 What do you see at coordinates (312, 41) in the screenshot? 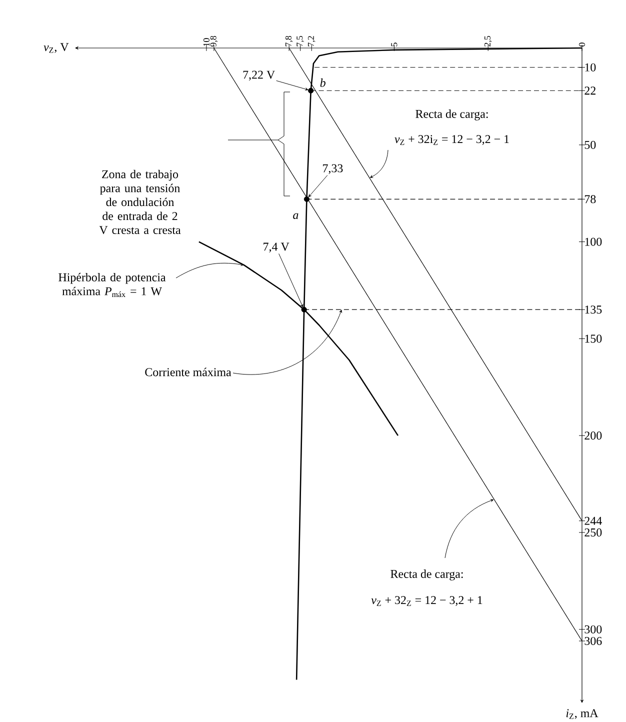
I see `x-tick-label: 7,2` at bounding box center [312, 41].